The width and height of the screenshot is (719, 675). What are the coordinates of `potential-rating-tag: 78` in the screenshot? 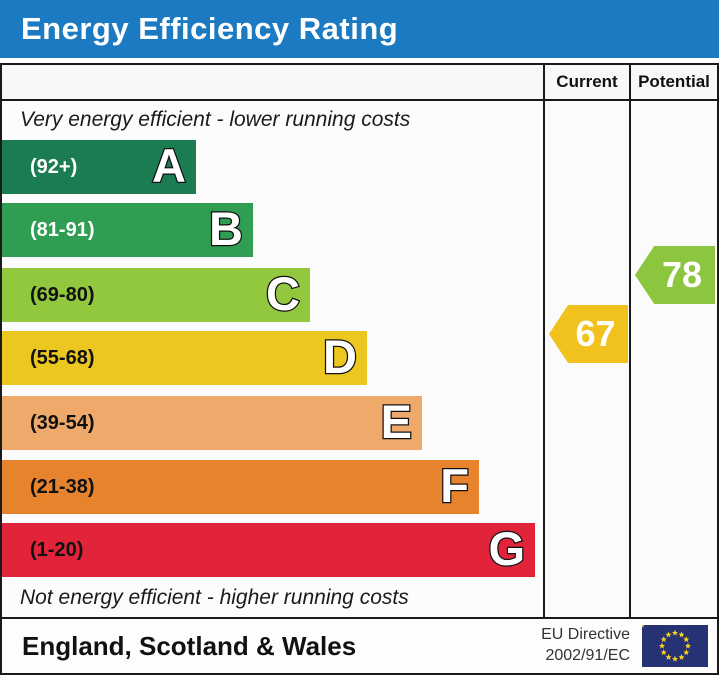 It's located at (675, 275).